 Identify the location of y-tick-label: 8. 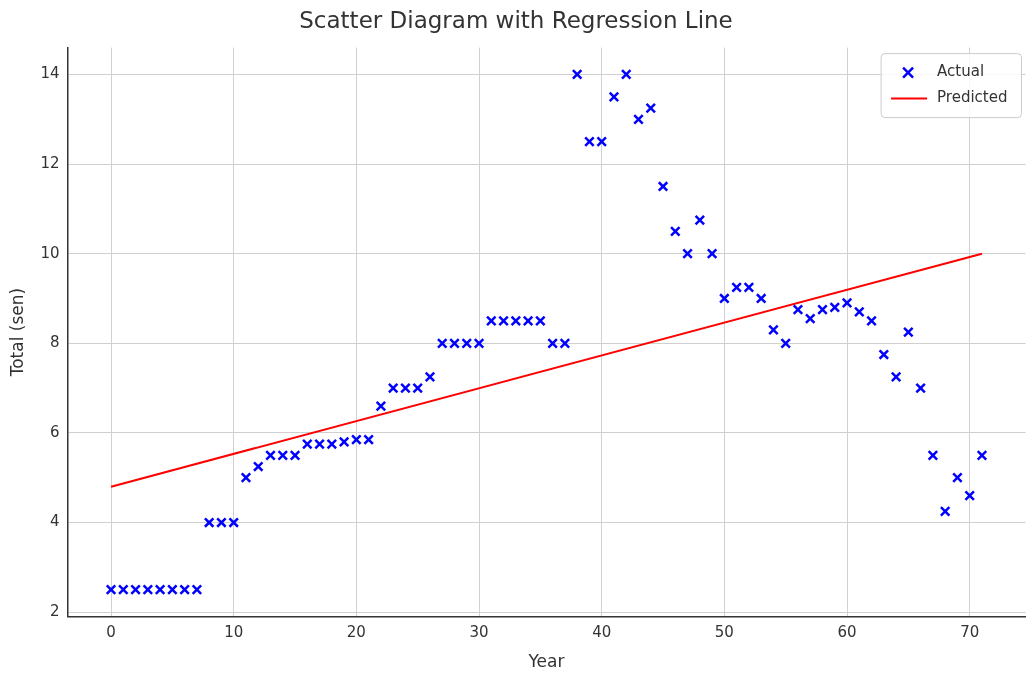
(54, 342).